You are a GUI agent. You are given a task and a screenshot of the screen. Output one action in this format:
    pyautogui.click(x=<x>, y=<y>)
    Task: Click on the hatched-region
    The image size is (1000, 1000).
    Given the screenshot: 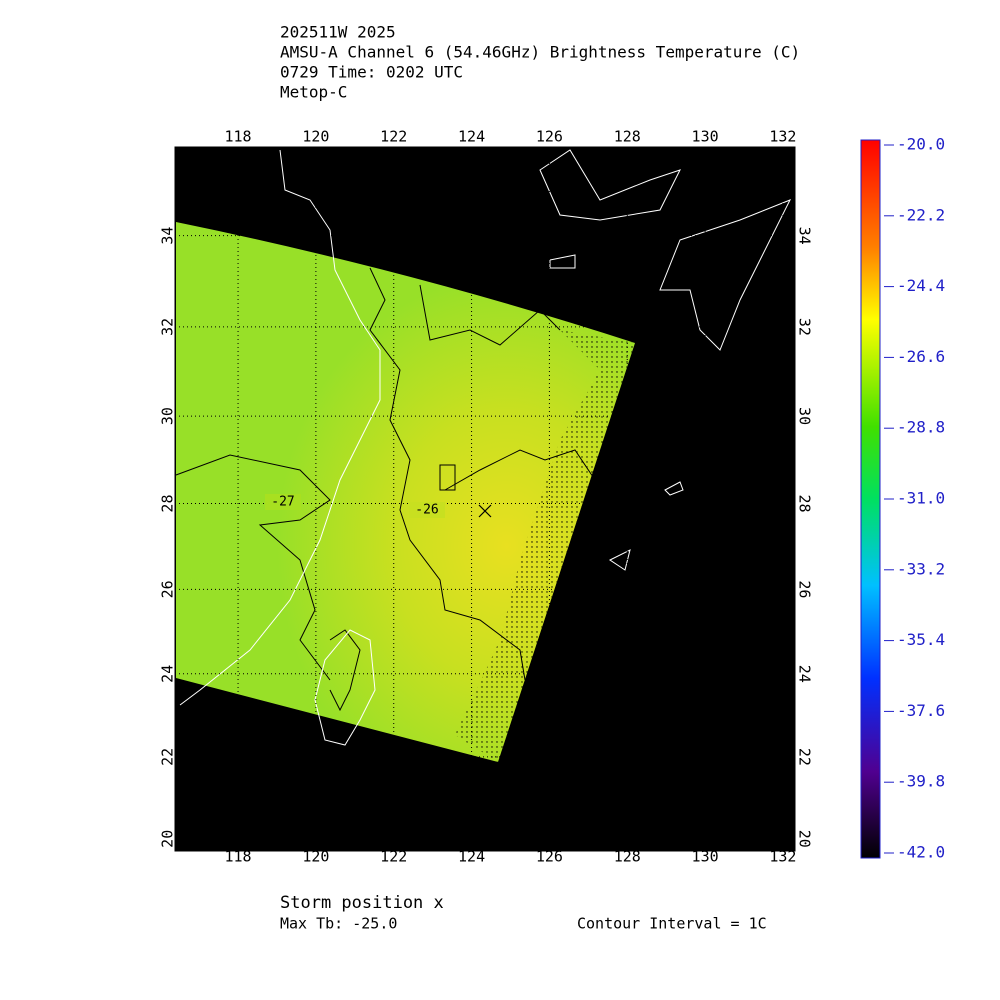 What is the action you would take?
    pyautogui.click(x=545, y=546)
    